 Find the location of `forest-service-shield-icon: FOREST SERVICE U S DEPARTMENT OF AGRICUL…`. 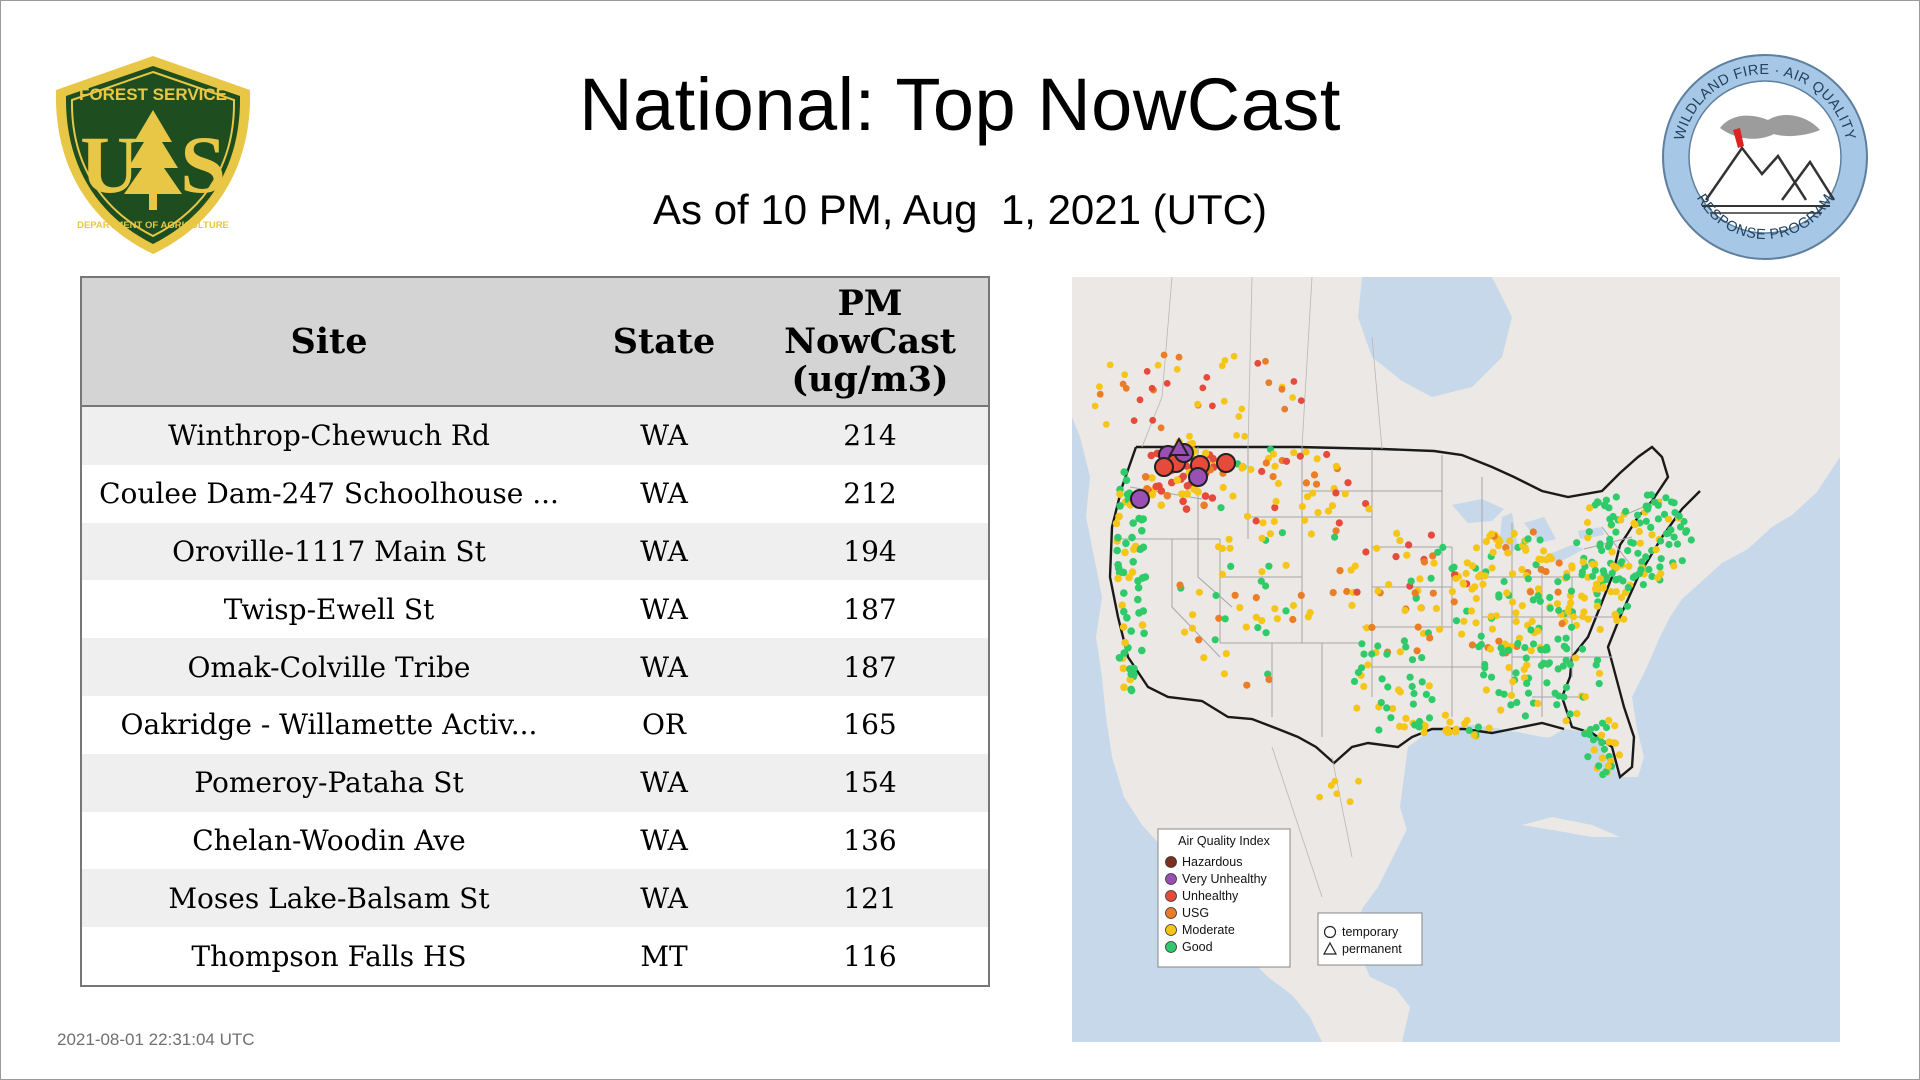

forest-service-shield-icon: FOREST SERVICE U S DEPARTMENT OF AGRICUL… is located at coordinates (153, 155).